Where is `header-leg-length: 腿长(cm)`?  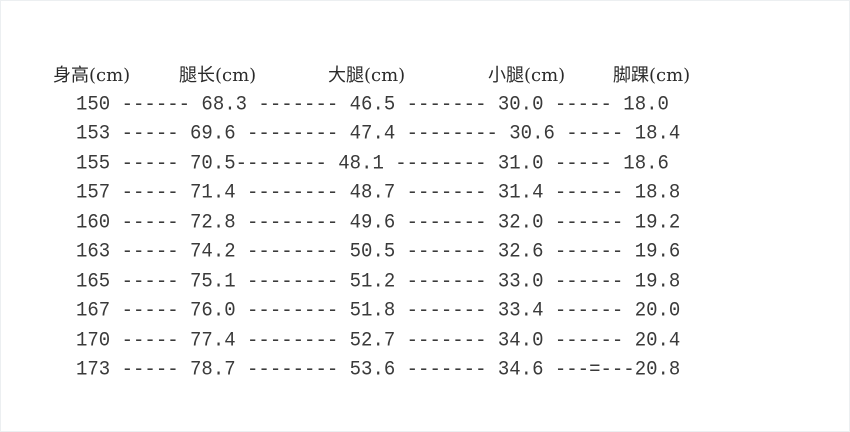
header-leg-length: 腿长(cm) is located at coordinates (218, 75).